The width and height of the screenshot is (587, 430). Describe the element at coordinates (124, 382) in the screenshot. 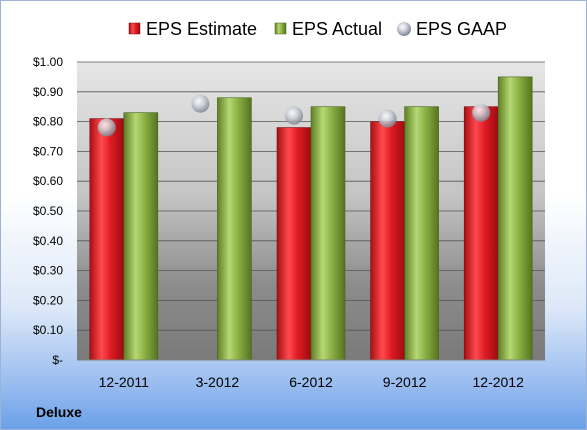

I see `x-category-label: 12-2011` at that location.